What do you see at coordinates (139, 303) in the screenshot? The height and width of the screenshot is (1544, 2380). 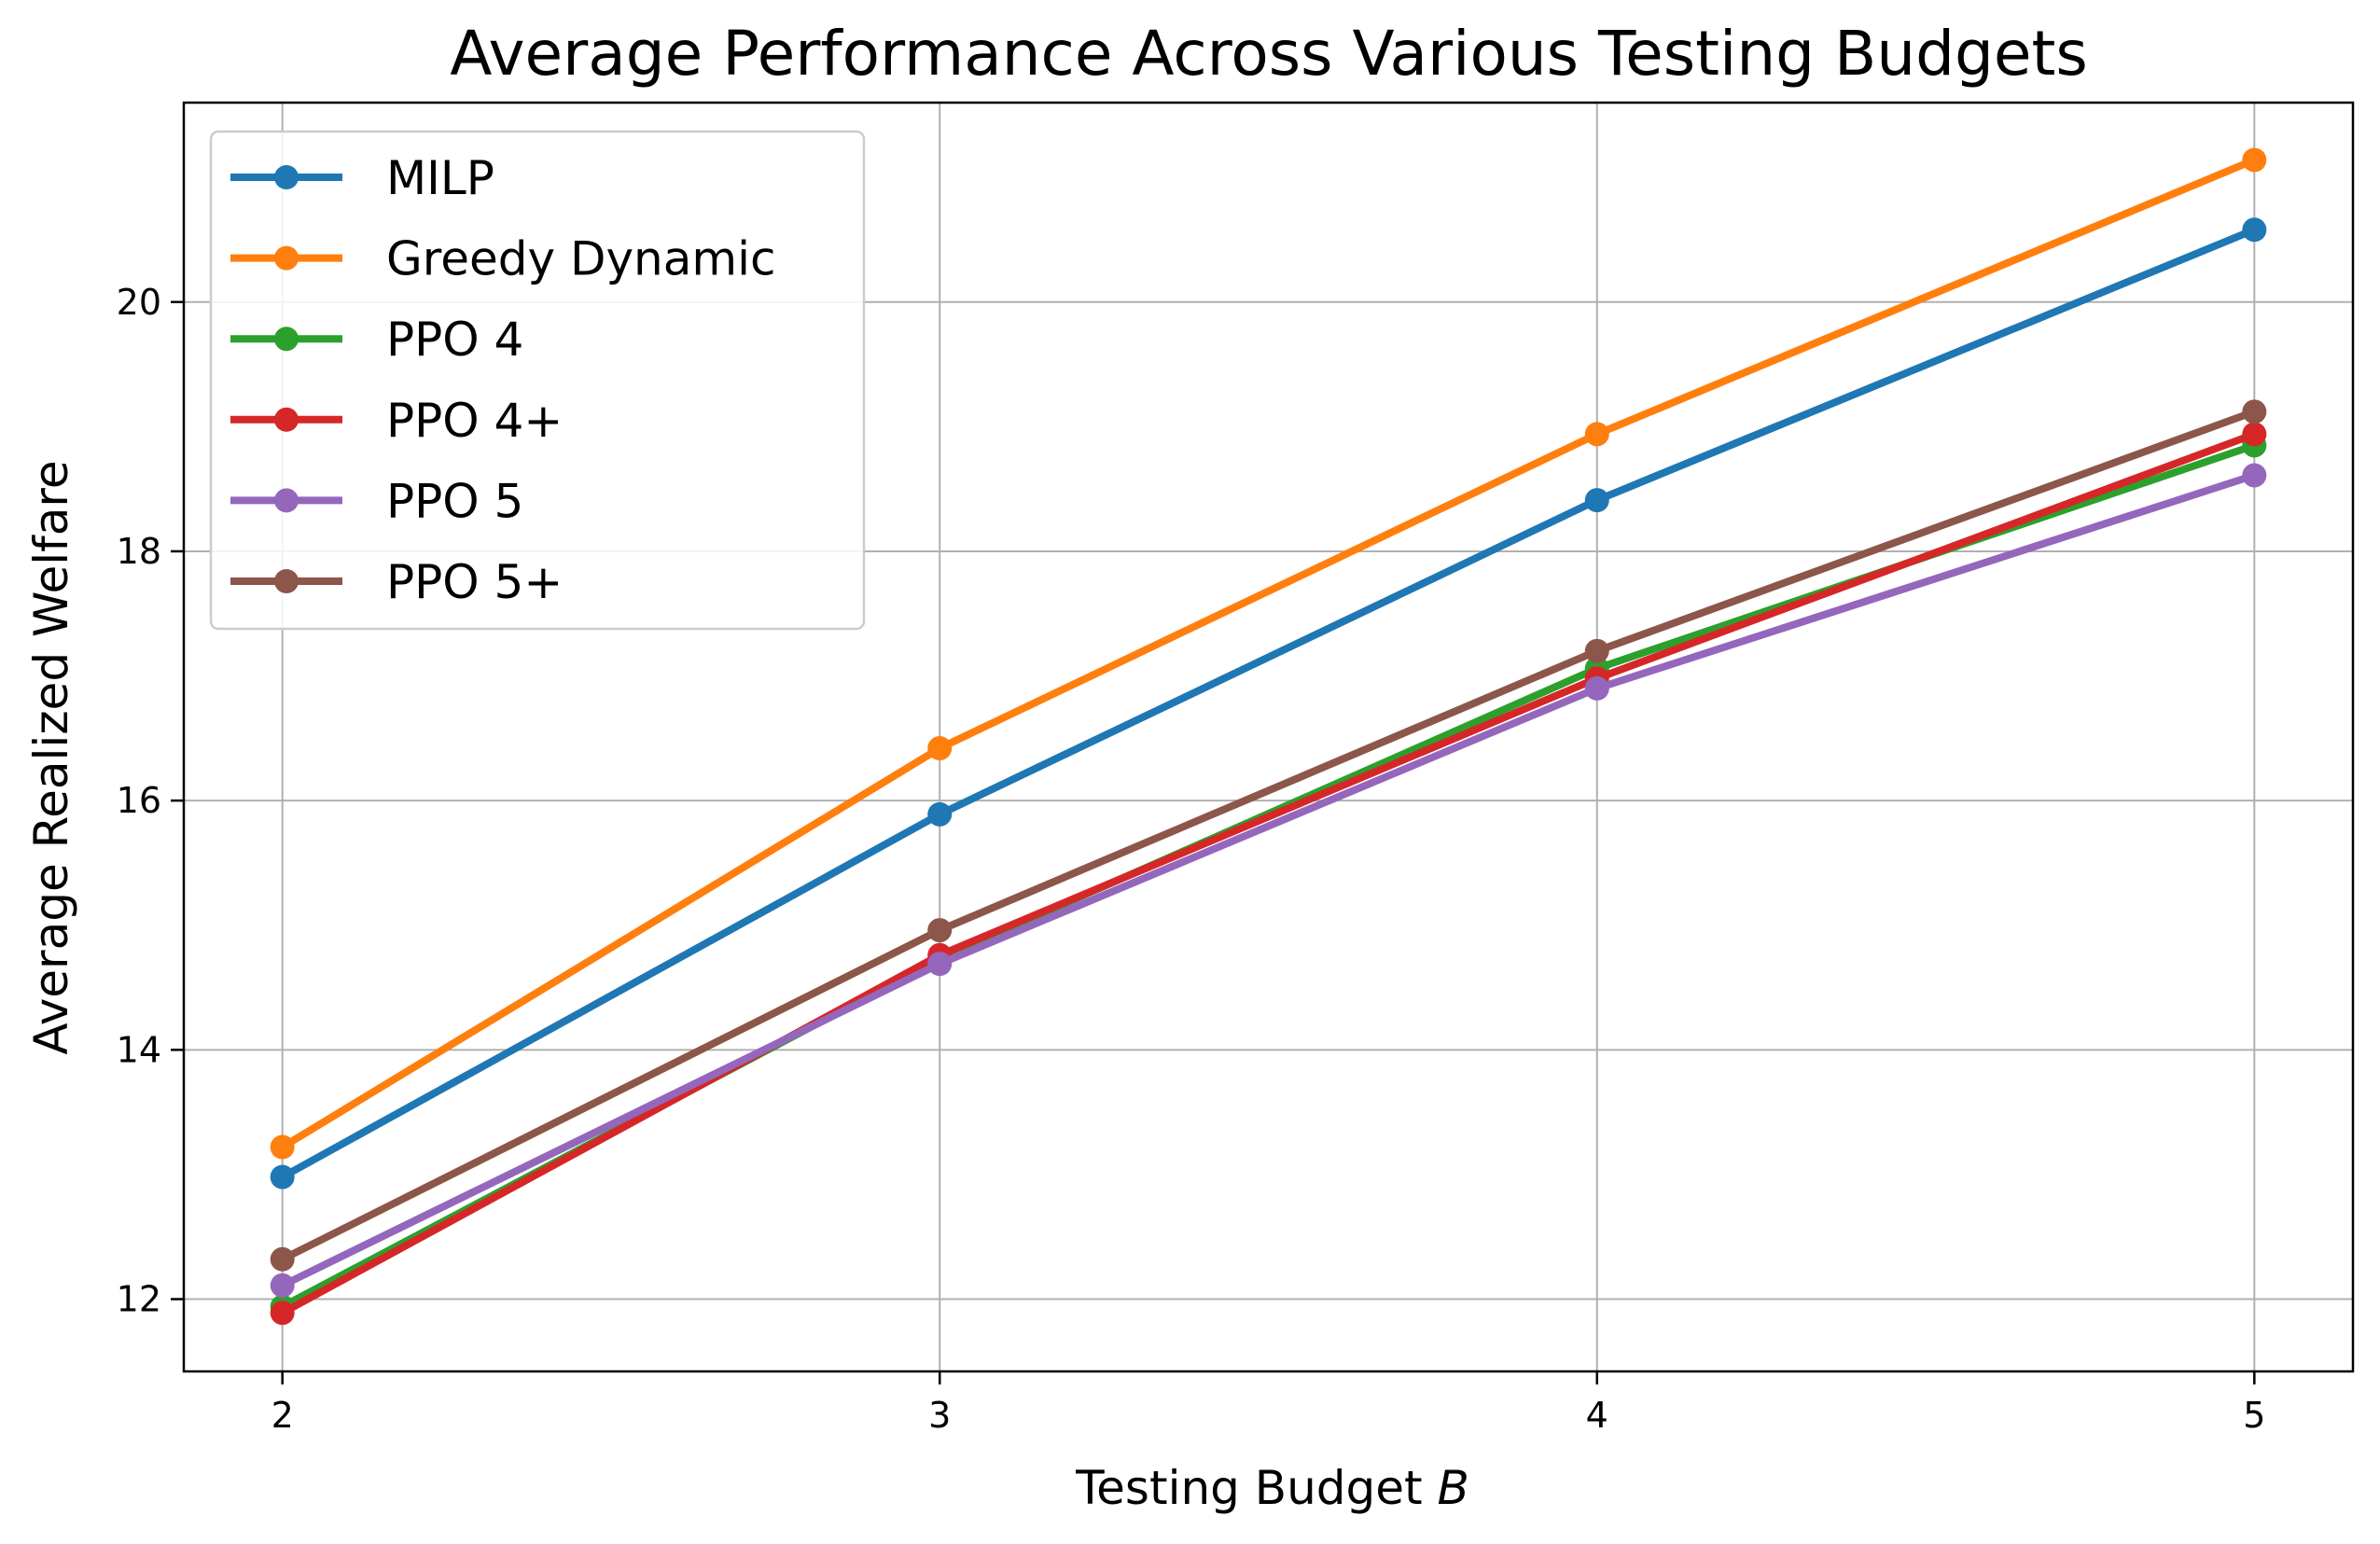 I see `y-tick-label: 20` at bounding box center [139, 303].